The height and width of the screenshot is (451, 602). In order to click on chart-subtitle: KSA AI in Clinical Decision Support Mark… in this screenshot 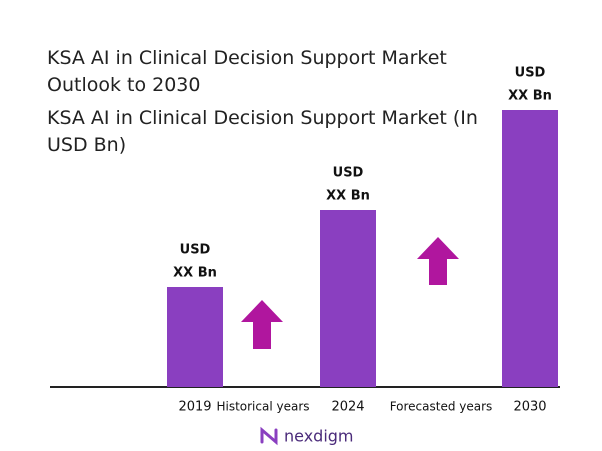, I will do `click(262, 131)`.